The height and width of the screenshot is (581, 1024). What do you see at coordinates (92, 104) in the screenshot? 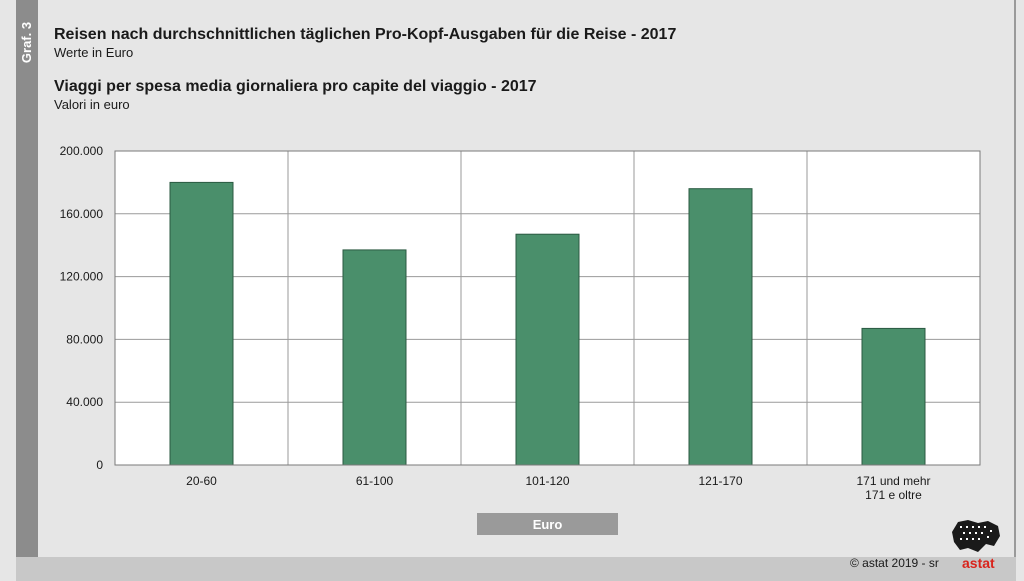
I see `chart-subtitle-it: Valori in euro` at bounding box center [92, 104].